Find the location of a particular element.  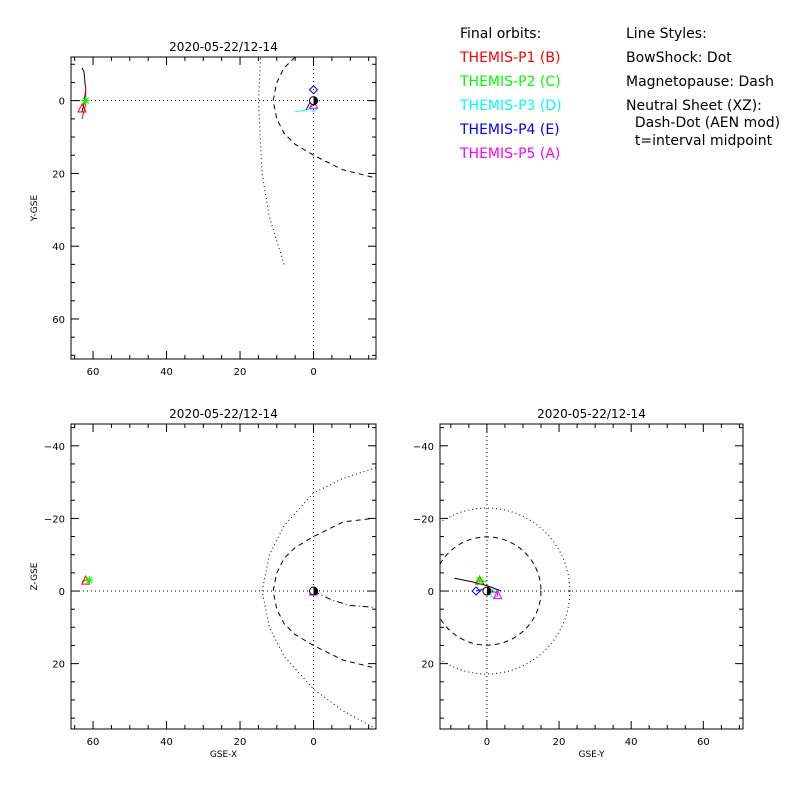

yz-x-tick-label: 60 is located at coordinates (703, 742).